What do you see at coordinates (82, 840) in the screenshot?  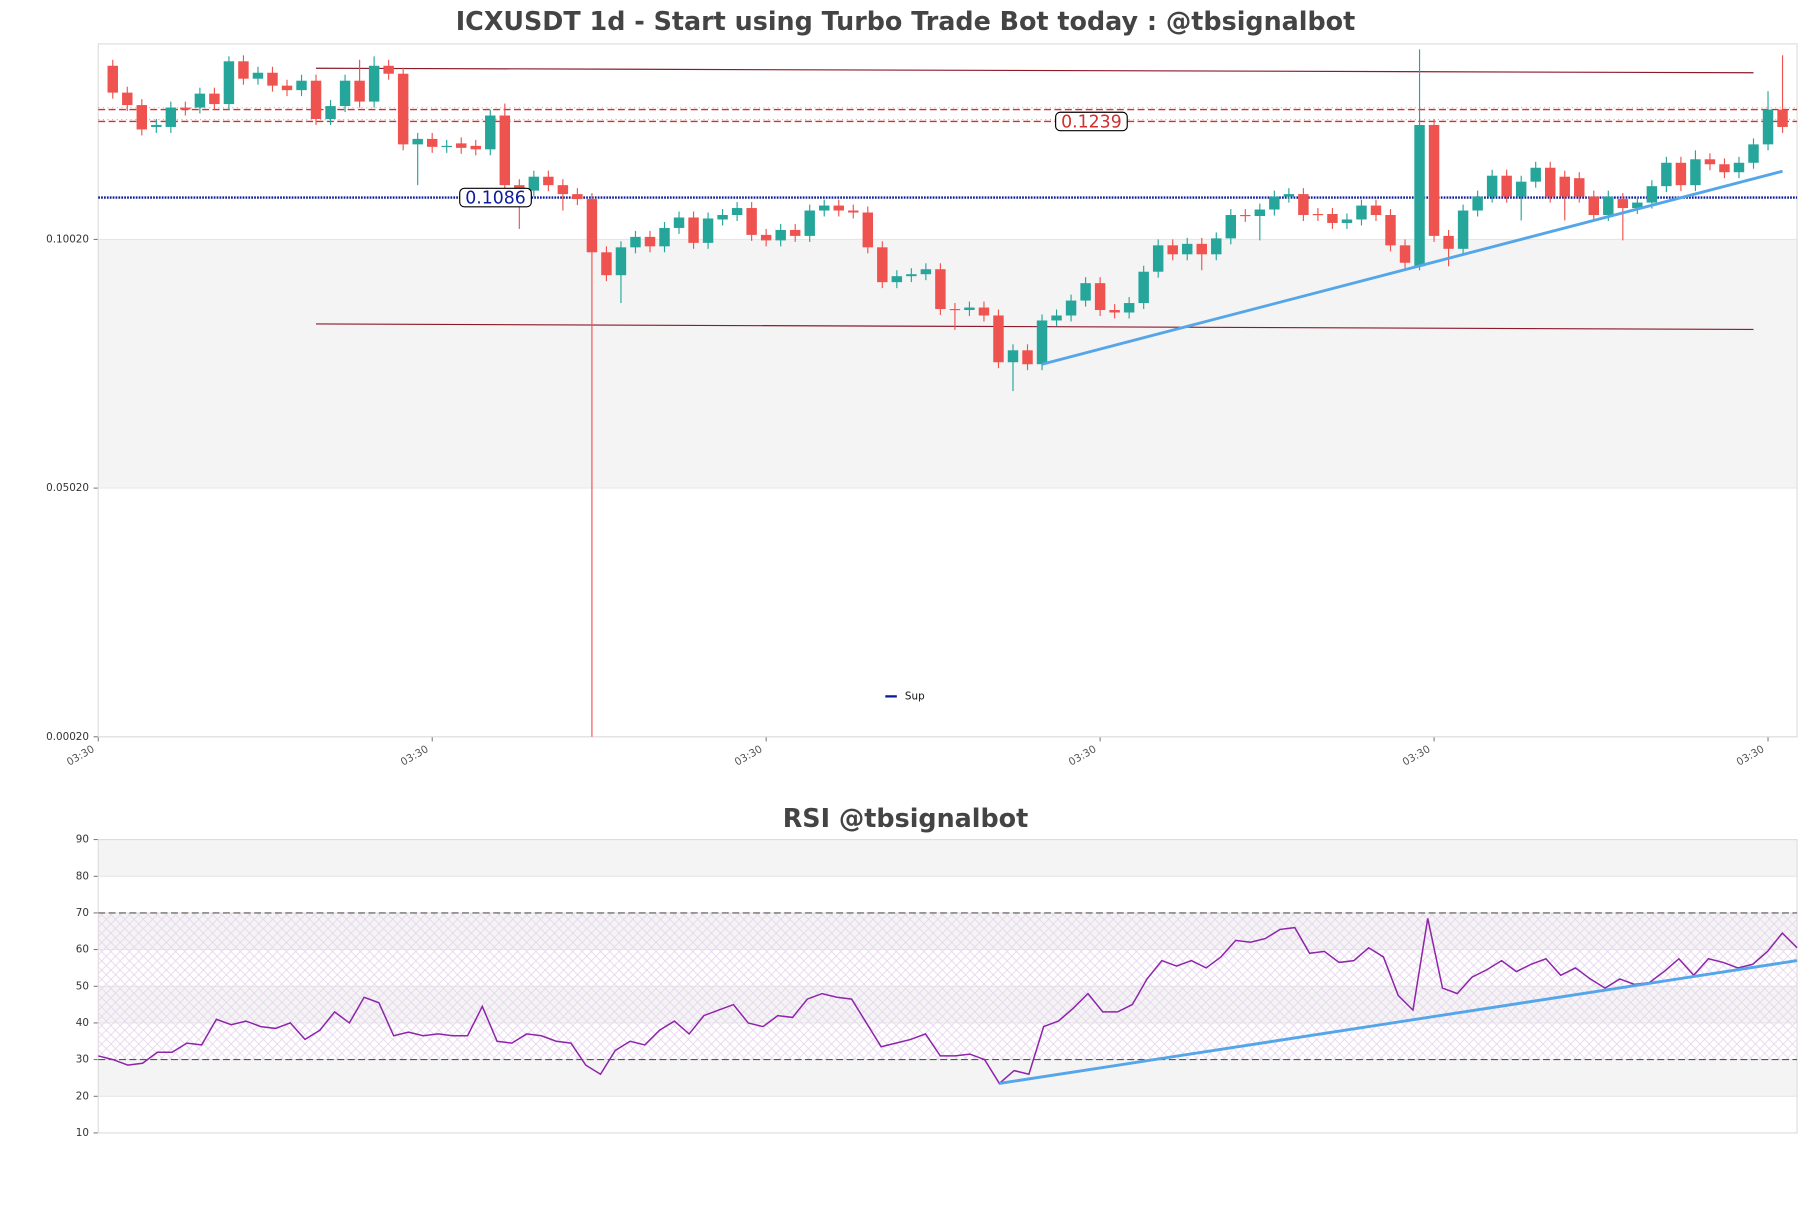 I see `y-tick-label: 90` at bounding box center [82, 840].